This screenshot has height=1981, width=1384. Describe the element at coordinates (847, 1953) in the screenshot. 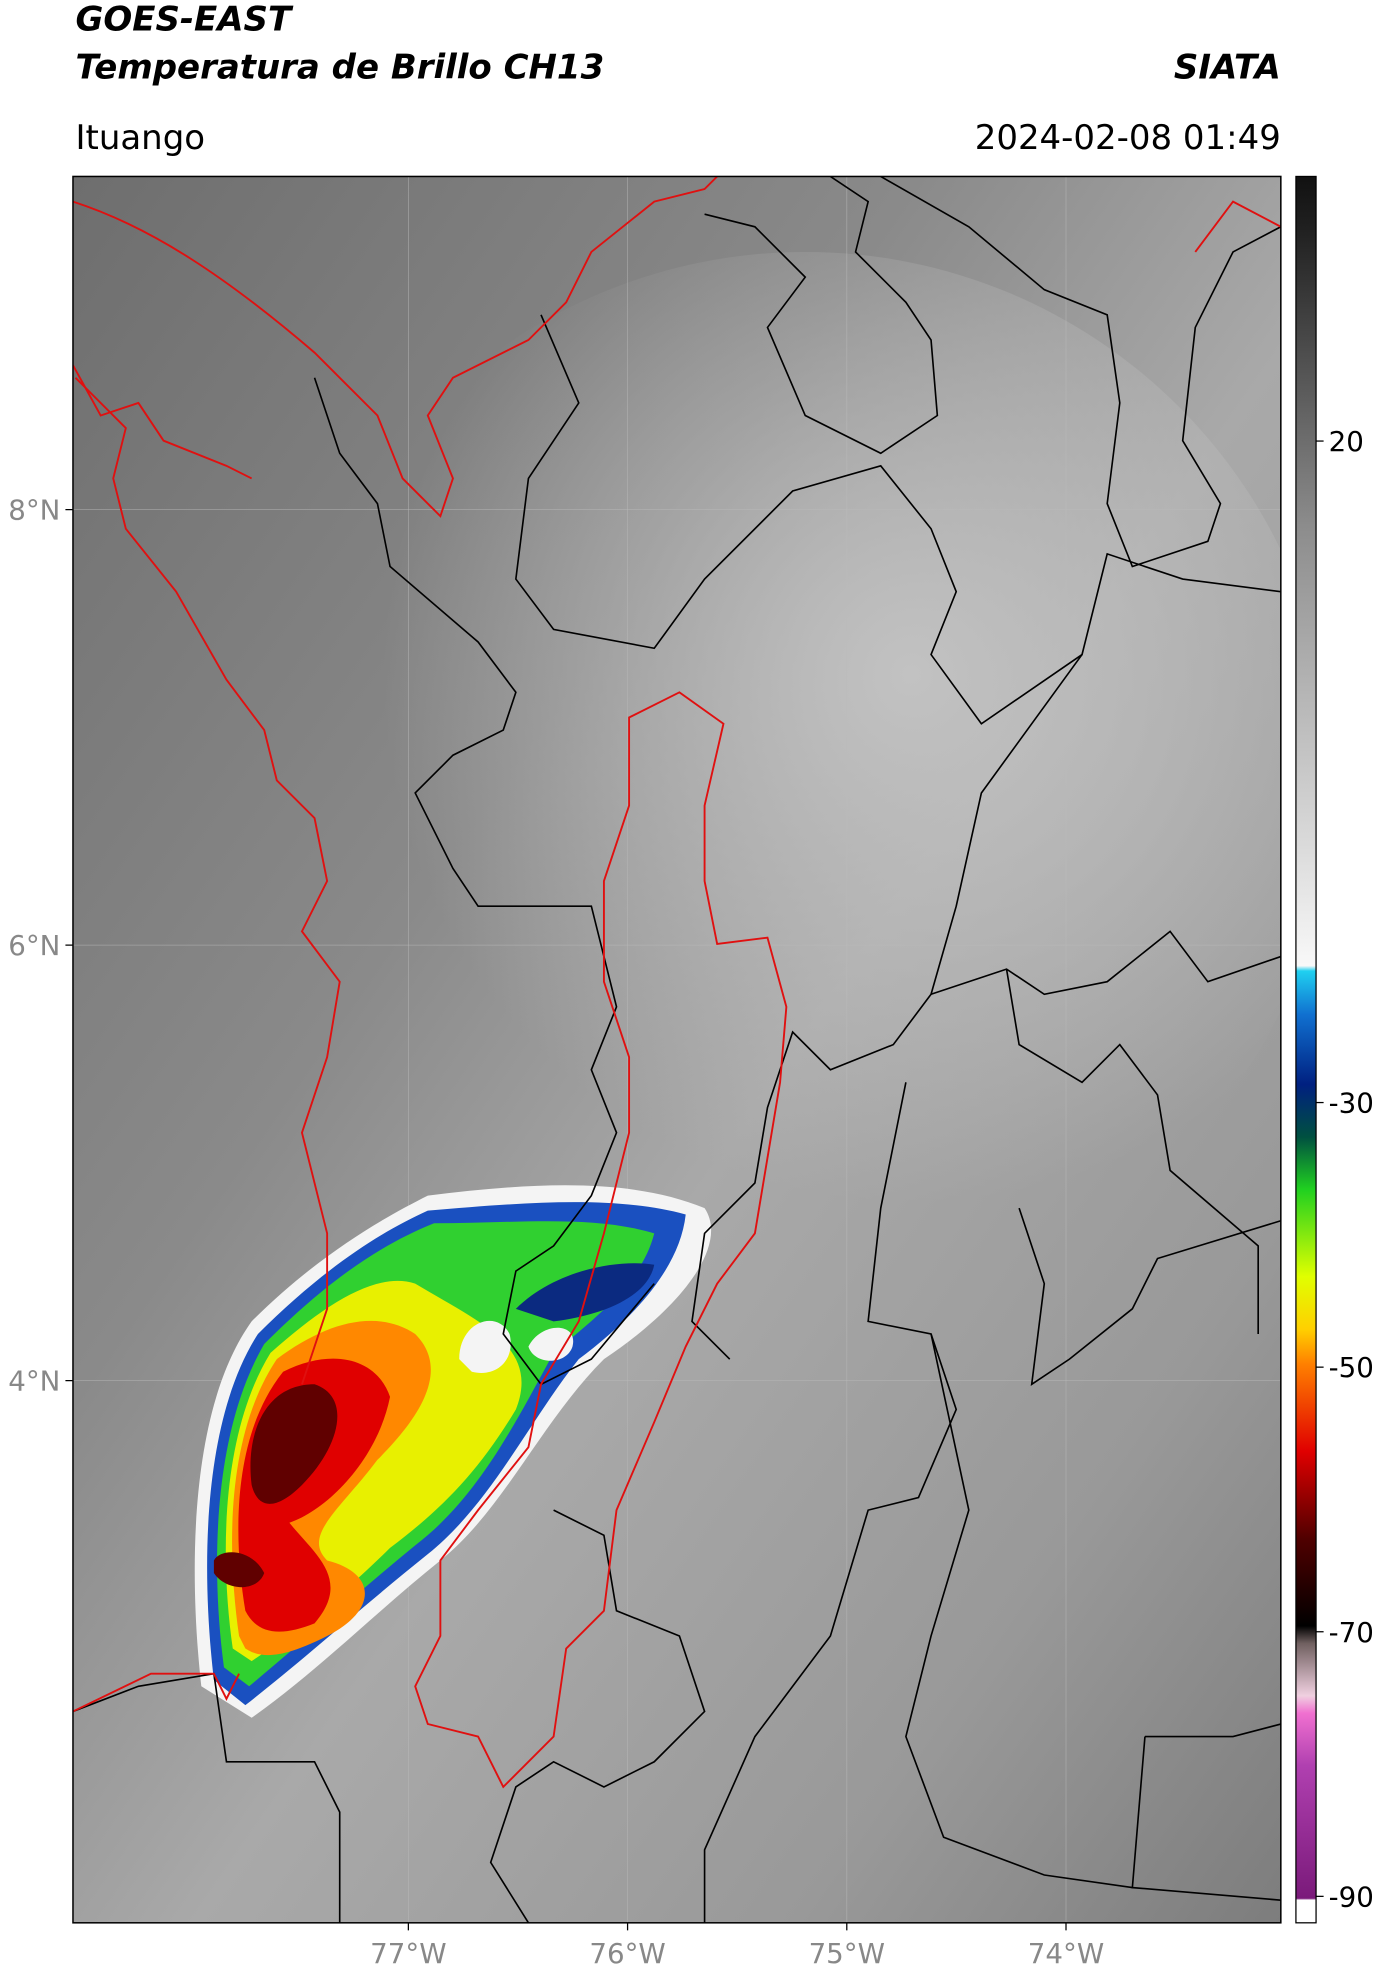

I see `x-tick-label: 75°W` at that location.